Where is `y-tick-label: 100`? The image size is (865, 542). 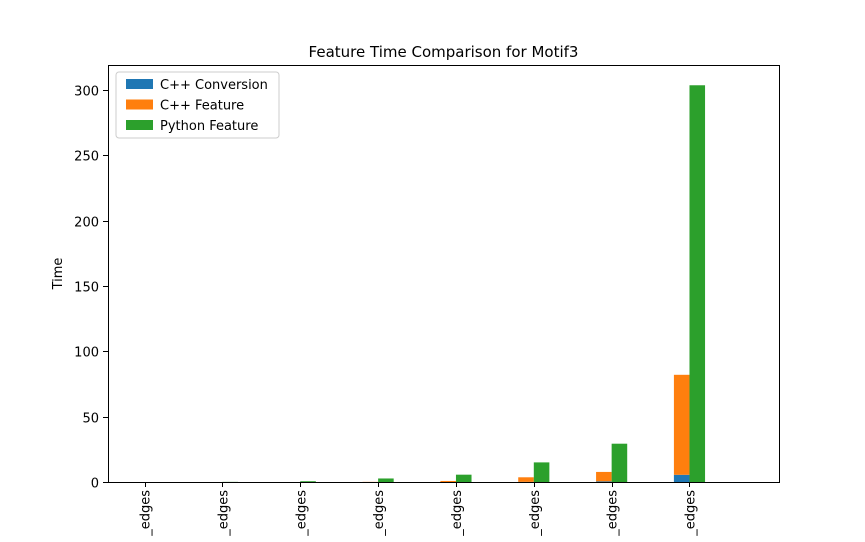
y-tick-label: 100 is located at coordinates (86, 353).